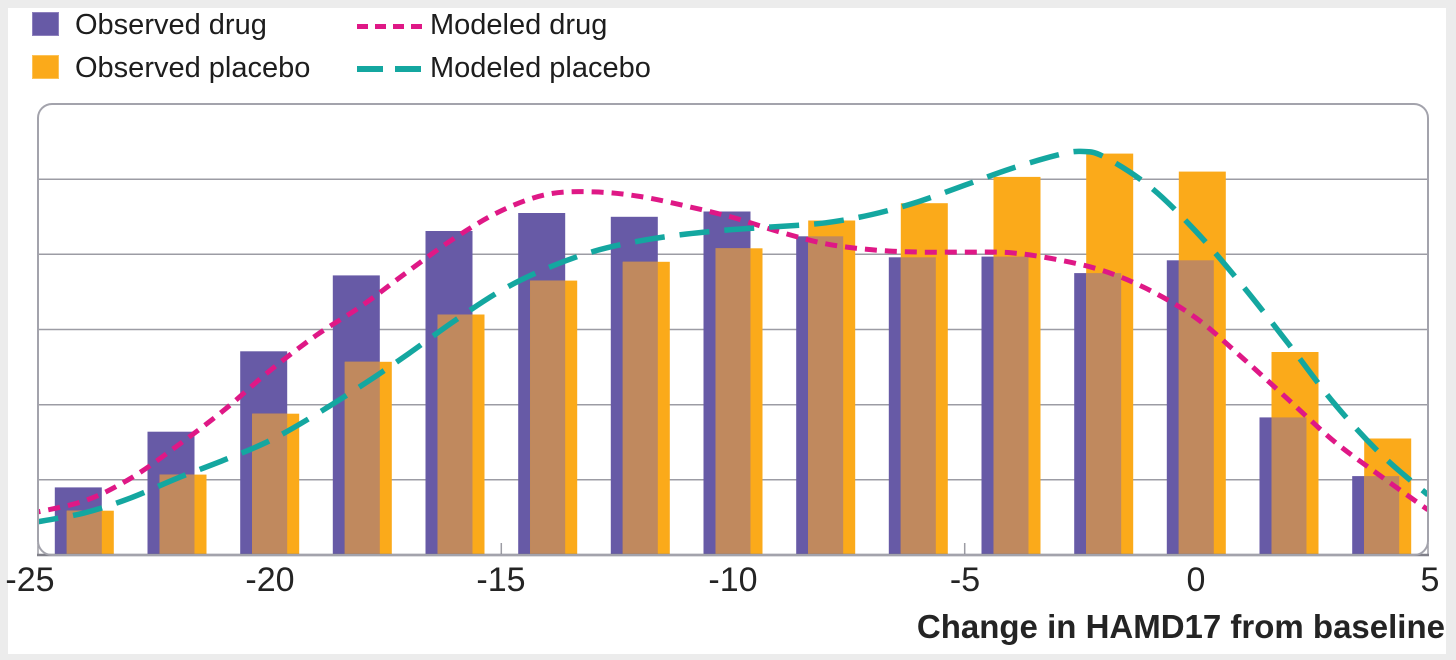 This screenshot has height=660, width=1456. I want to click on legend-label-observed-placebo: Observed placebo, so click(193, 68).